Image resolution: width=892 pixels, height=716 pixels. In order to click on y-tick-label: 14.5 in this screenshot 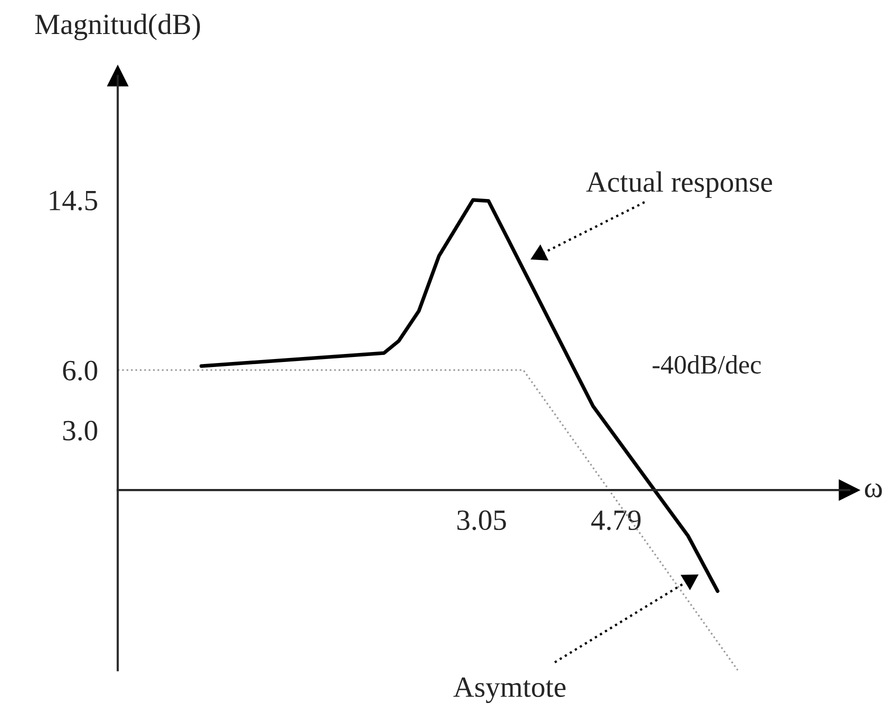, I will do `click(74, 200)`.